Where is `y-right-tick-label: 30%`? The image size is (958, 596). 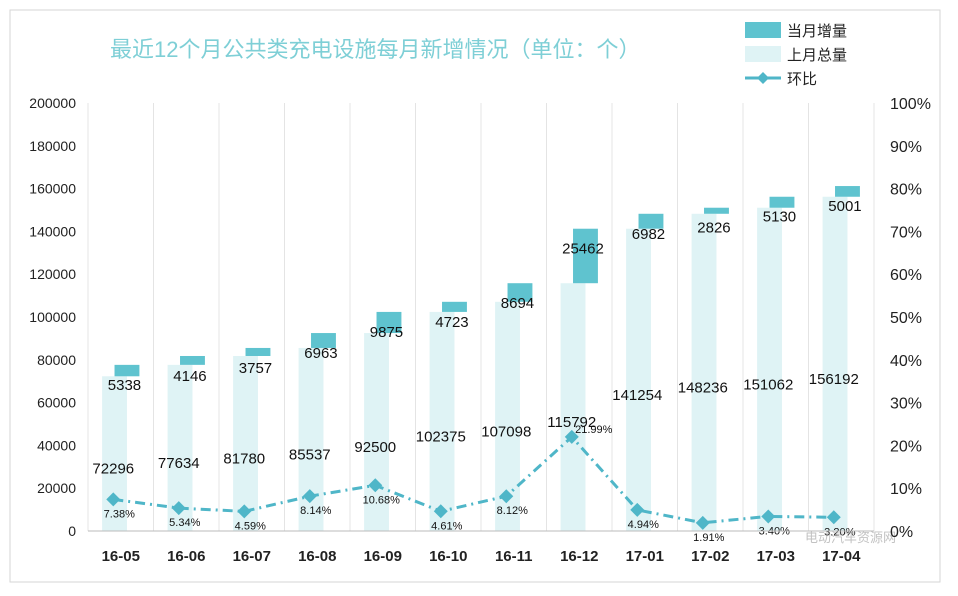 y-right-tick-label: 30% is located at coordinates (906, 404).